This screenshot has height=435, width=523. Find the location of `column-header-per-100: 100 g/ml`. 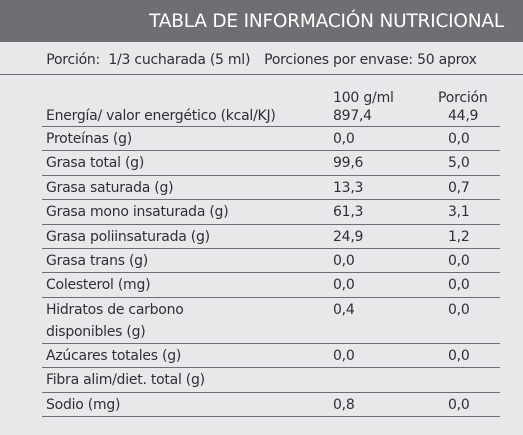

column-header-per-100: 100 g/ml is located at coordinates (363, 98).